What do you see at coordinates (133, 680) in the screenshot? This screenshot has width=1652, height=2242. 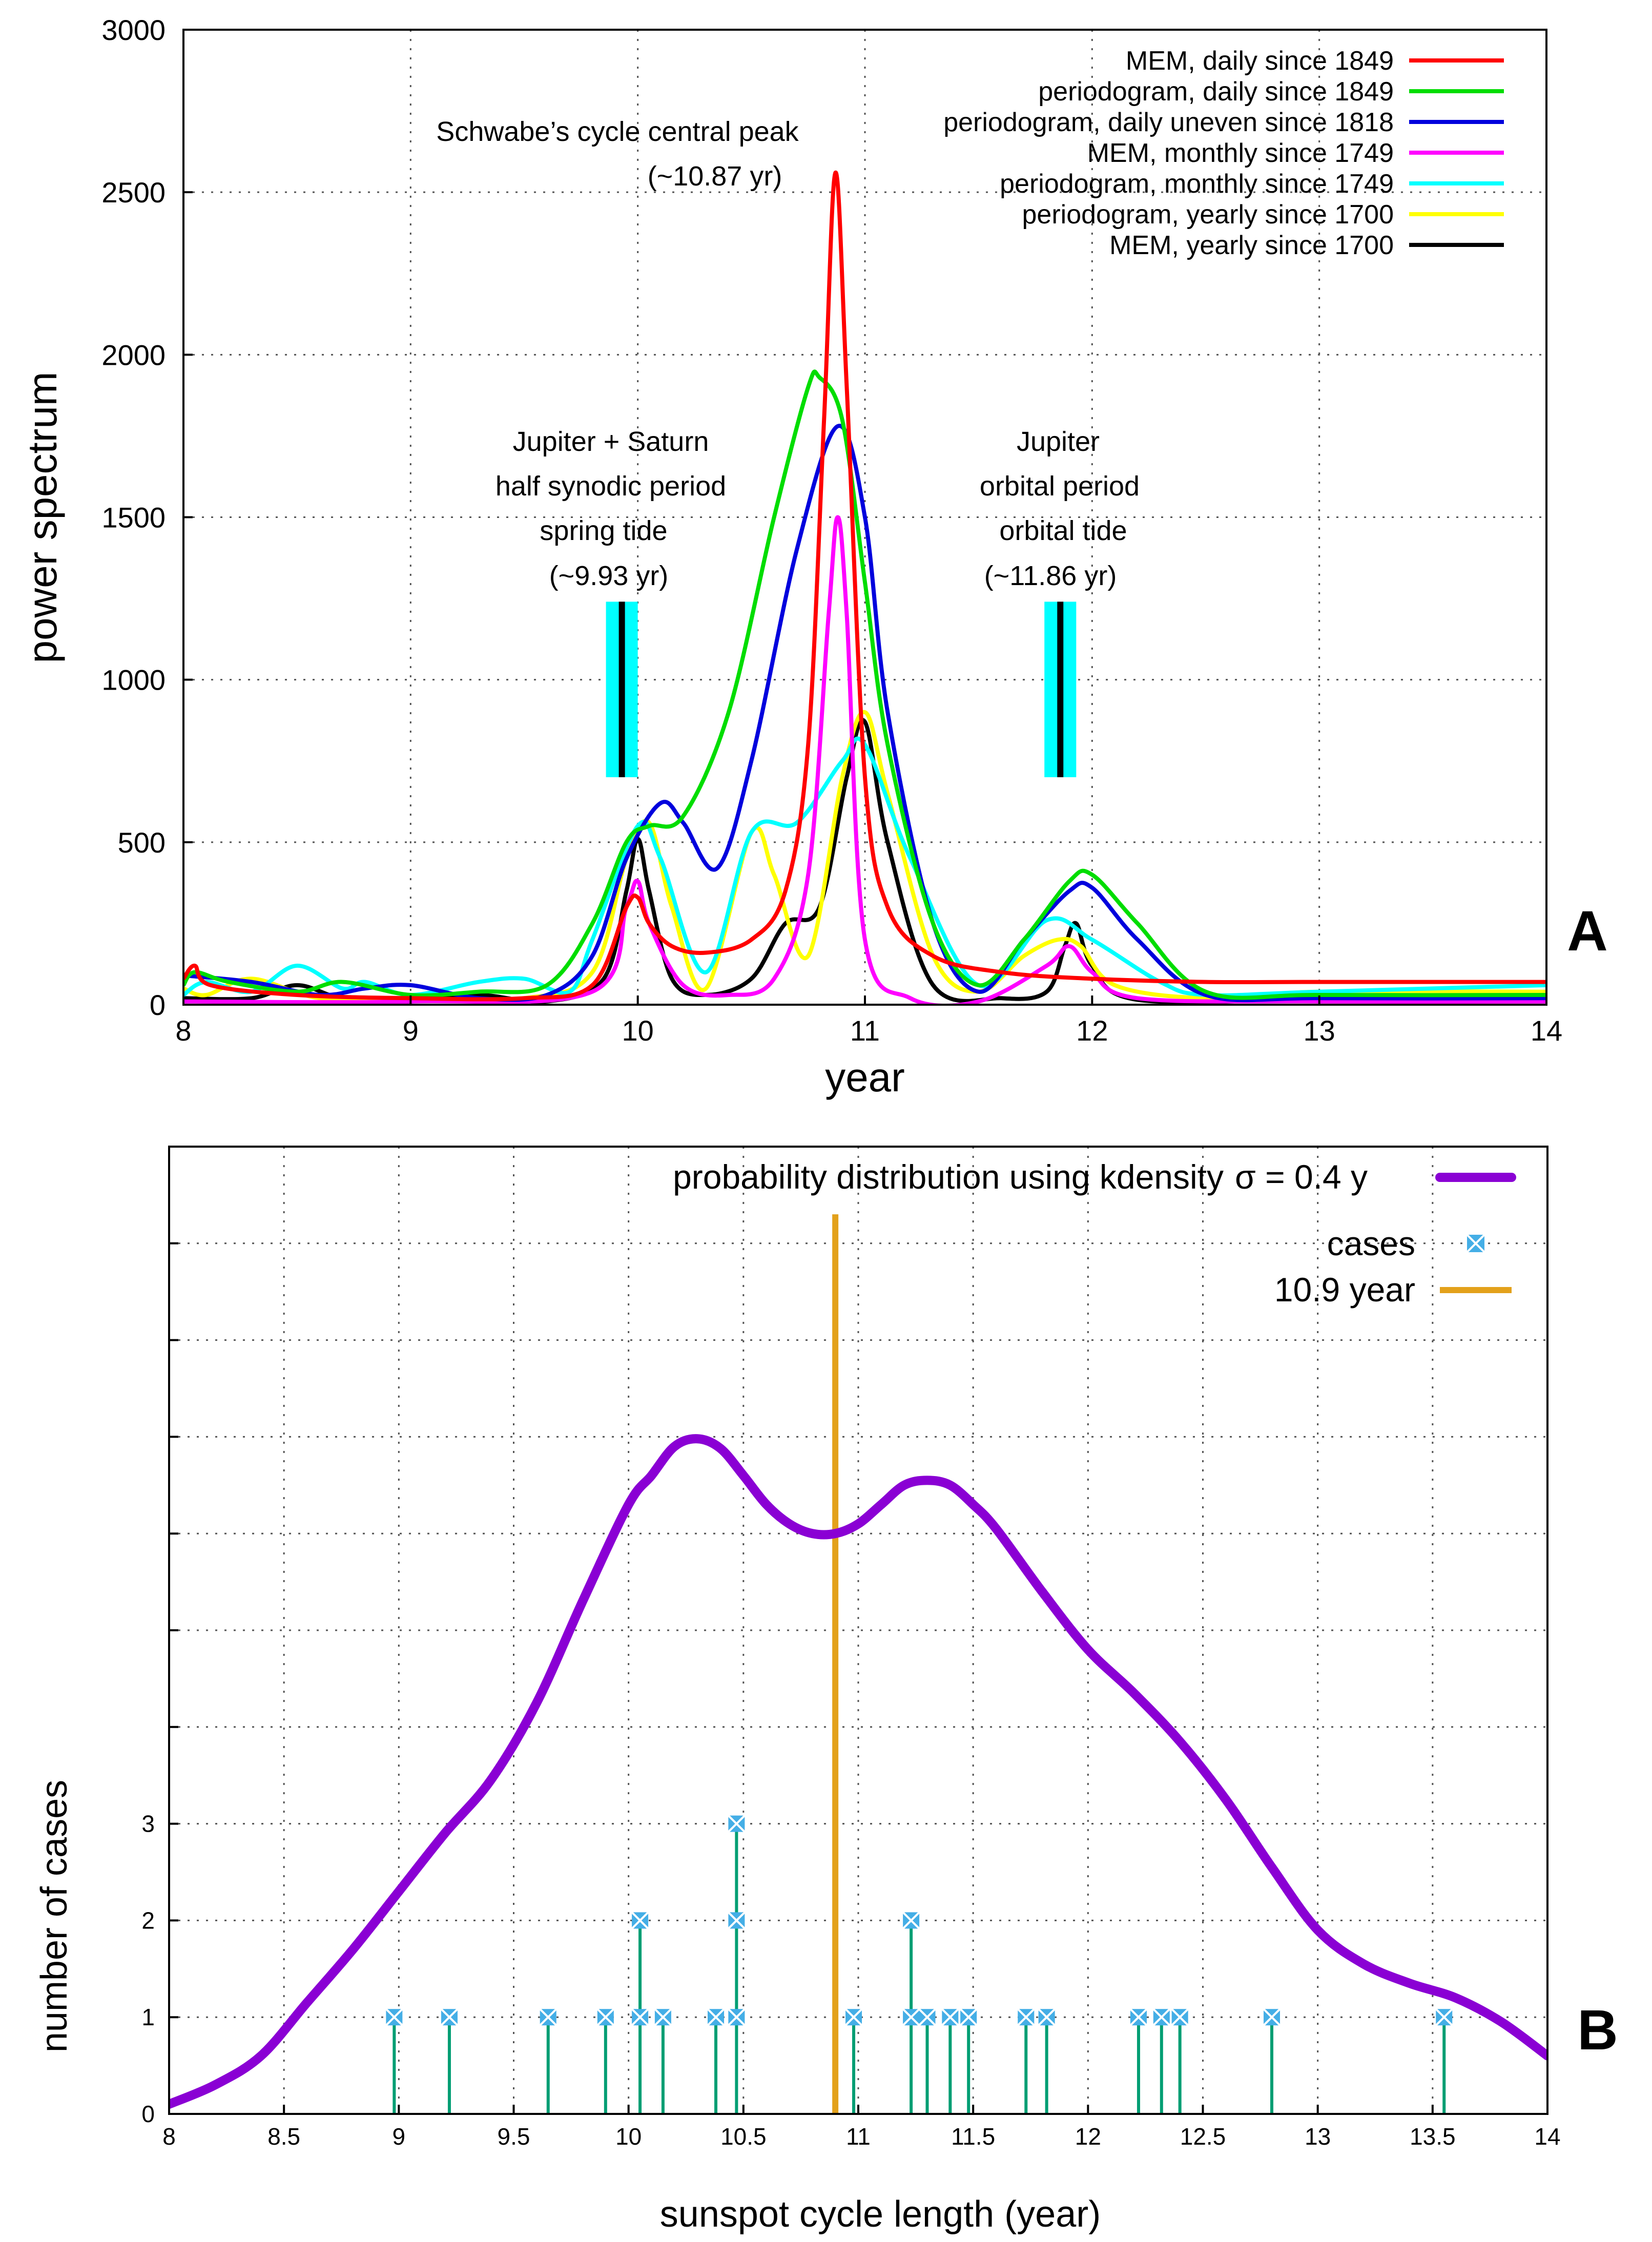 I see `panel-a-y-tick-label: 1000` at bounding box center [133, 680].